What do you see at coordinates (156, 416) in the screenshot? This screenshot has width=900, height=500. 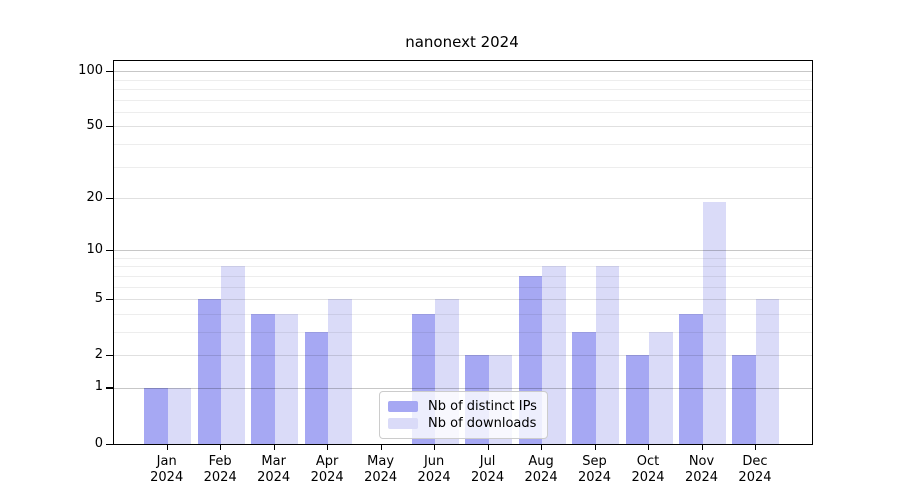 I see `bar-ips-jan` at bounding box center [156, 416].